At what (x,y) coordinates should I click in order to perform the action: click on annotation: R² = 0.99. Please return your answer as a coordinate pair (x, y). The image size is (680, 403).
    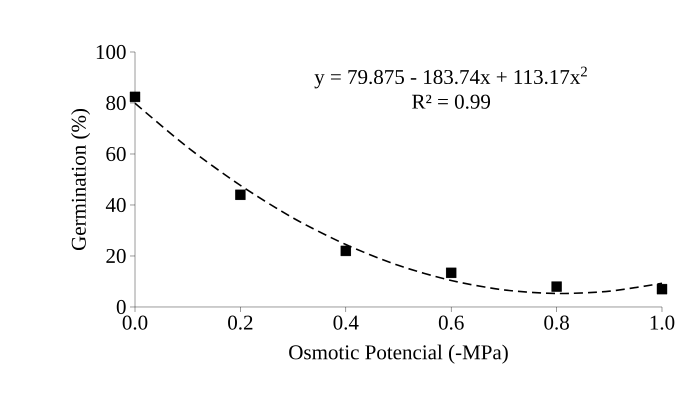
    Looking at the image, I should click on (451, 101).